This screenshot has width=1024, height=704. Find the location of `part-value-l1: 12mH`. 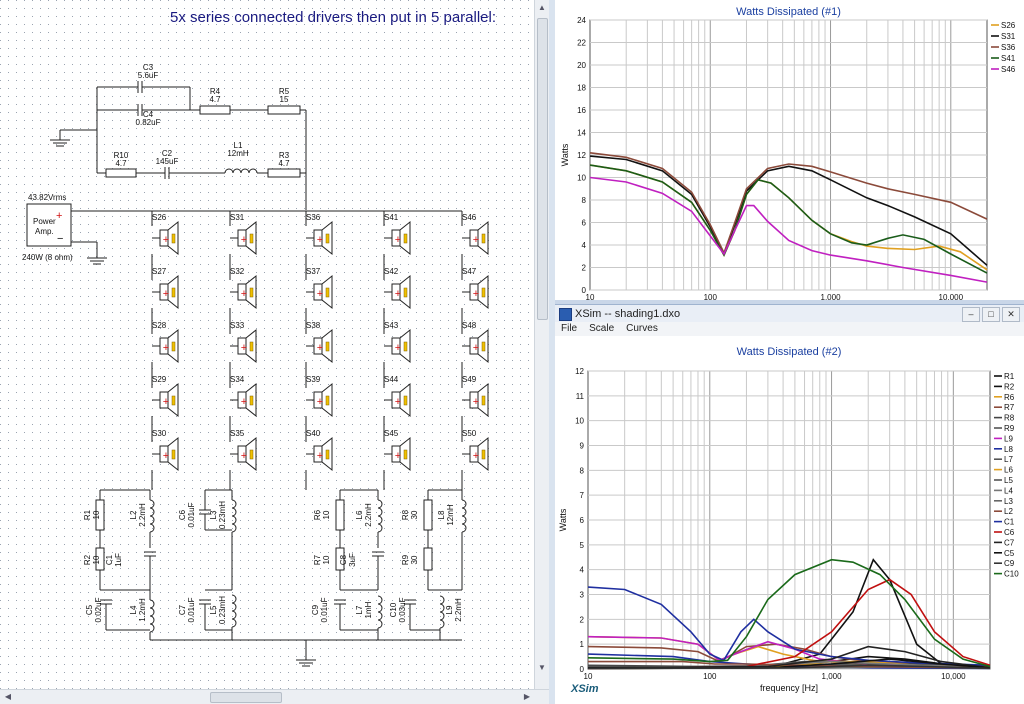

part-value-l1: 12mH is located at coordinates (238, 153).